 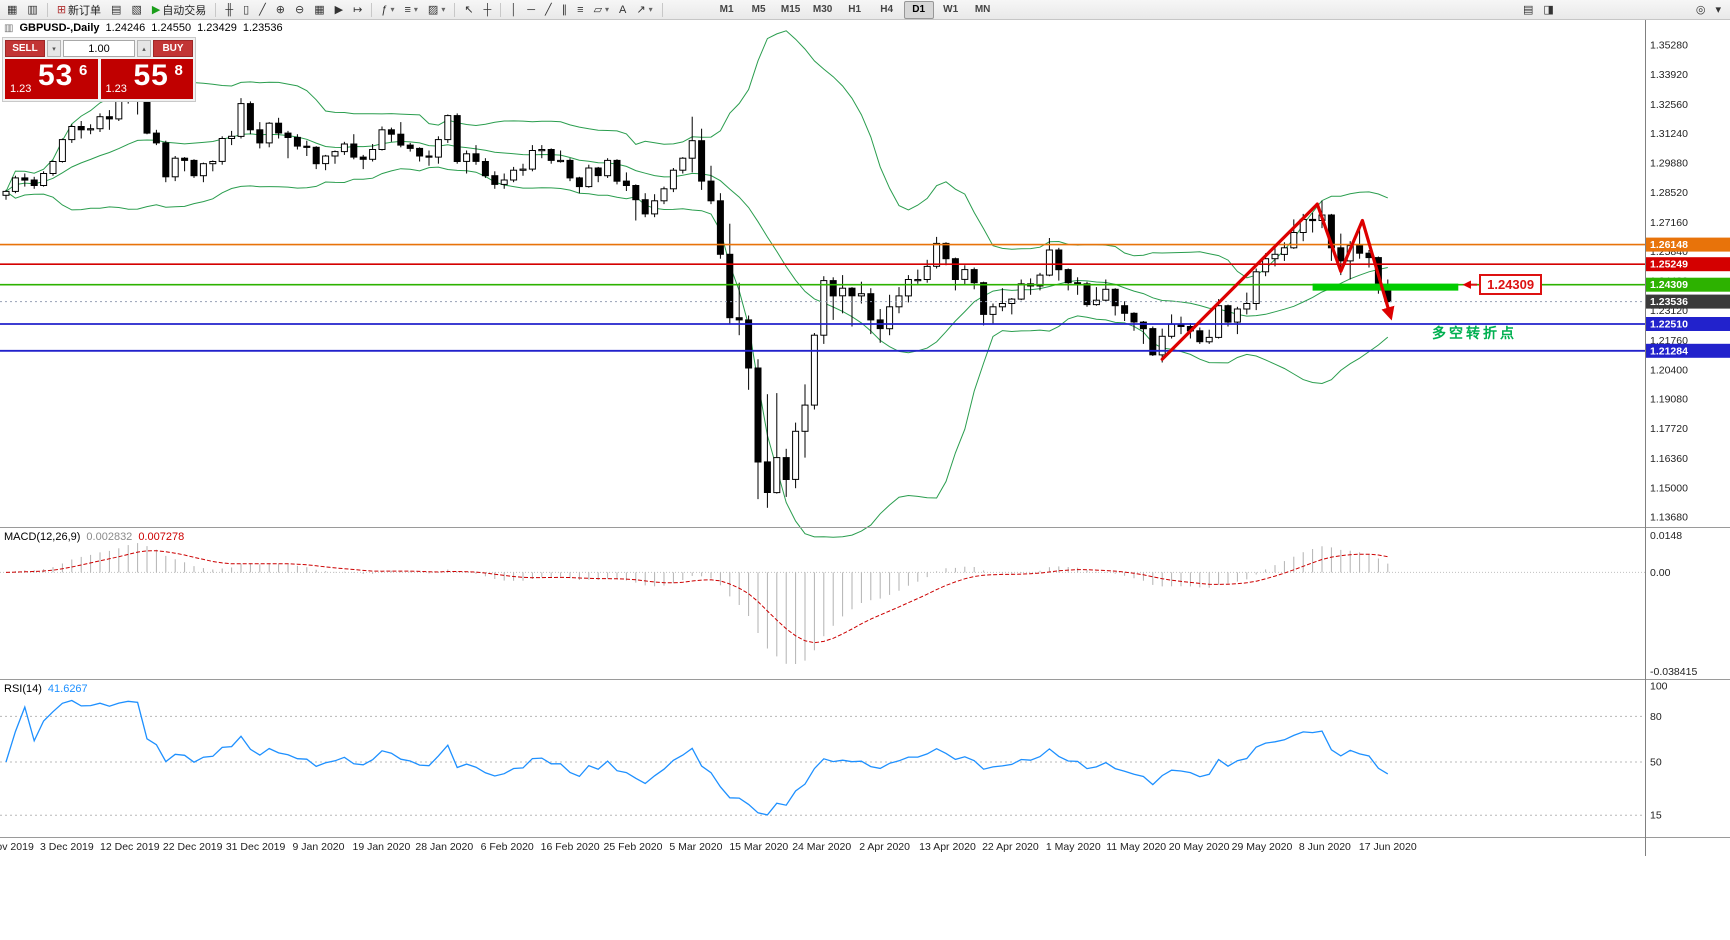 What do you see at coordinates (1673, 672) in the screenshot?
I see `macd-axis-label: -0.038415` at bounding box center [1673, 672].